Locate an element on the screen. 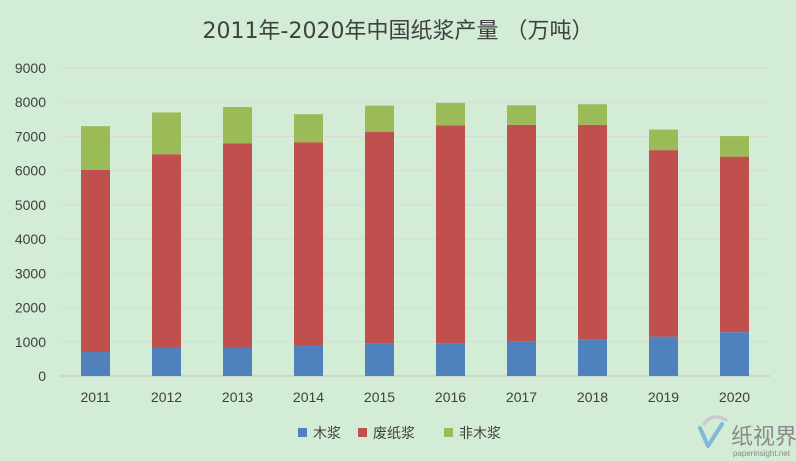  x-tick-label: 2019 is located at coordinates (663, 397).